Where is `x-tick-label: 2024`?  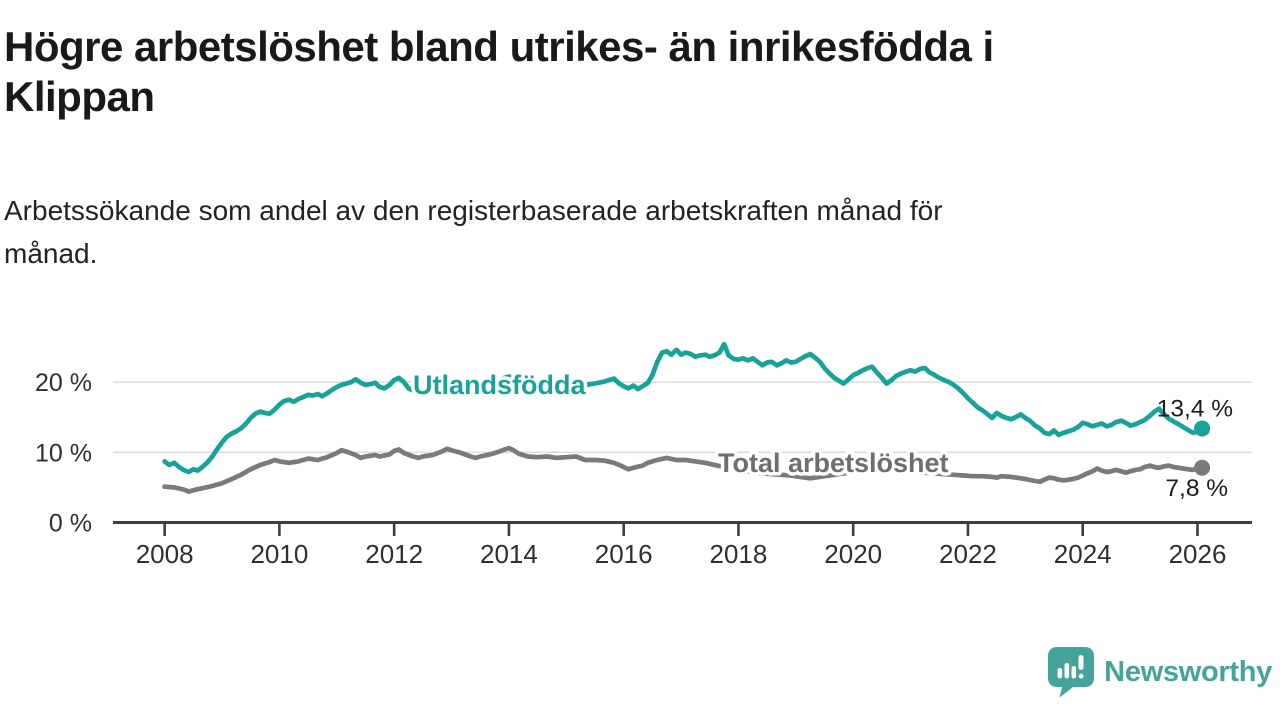
x-tick-label: 2024 is located at coordinates (1083, 554).